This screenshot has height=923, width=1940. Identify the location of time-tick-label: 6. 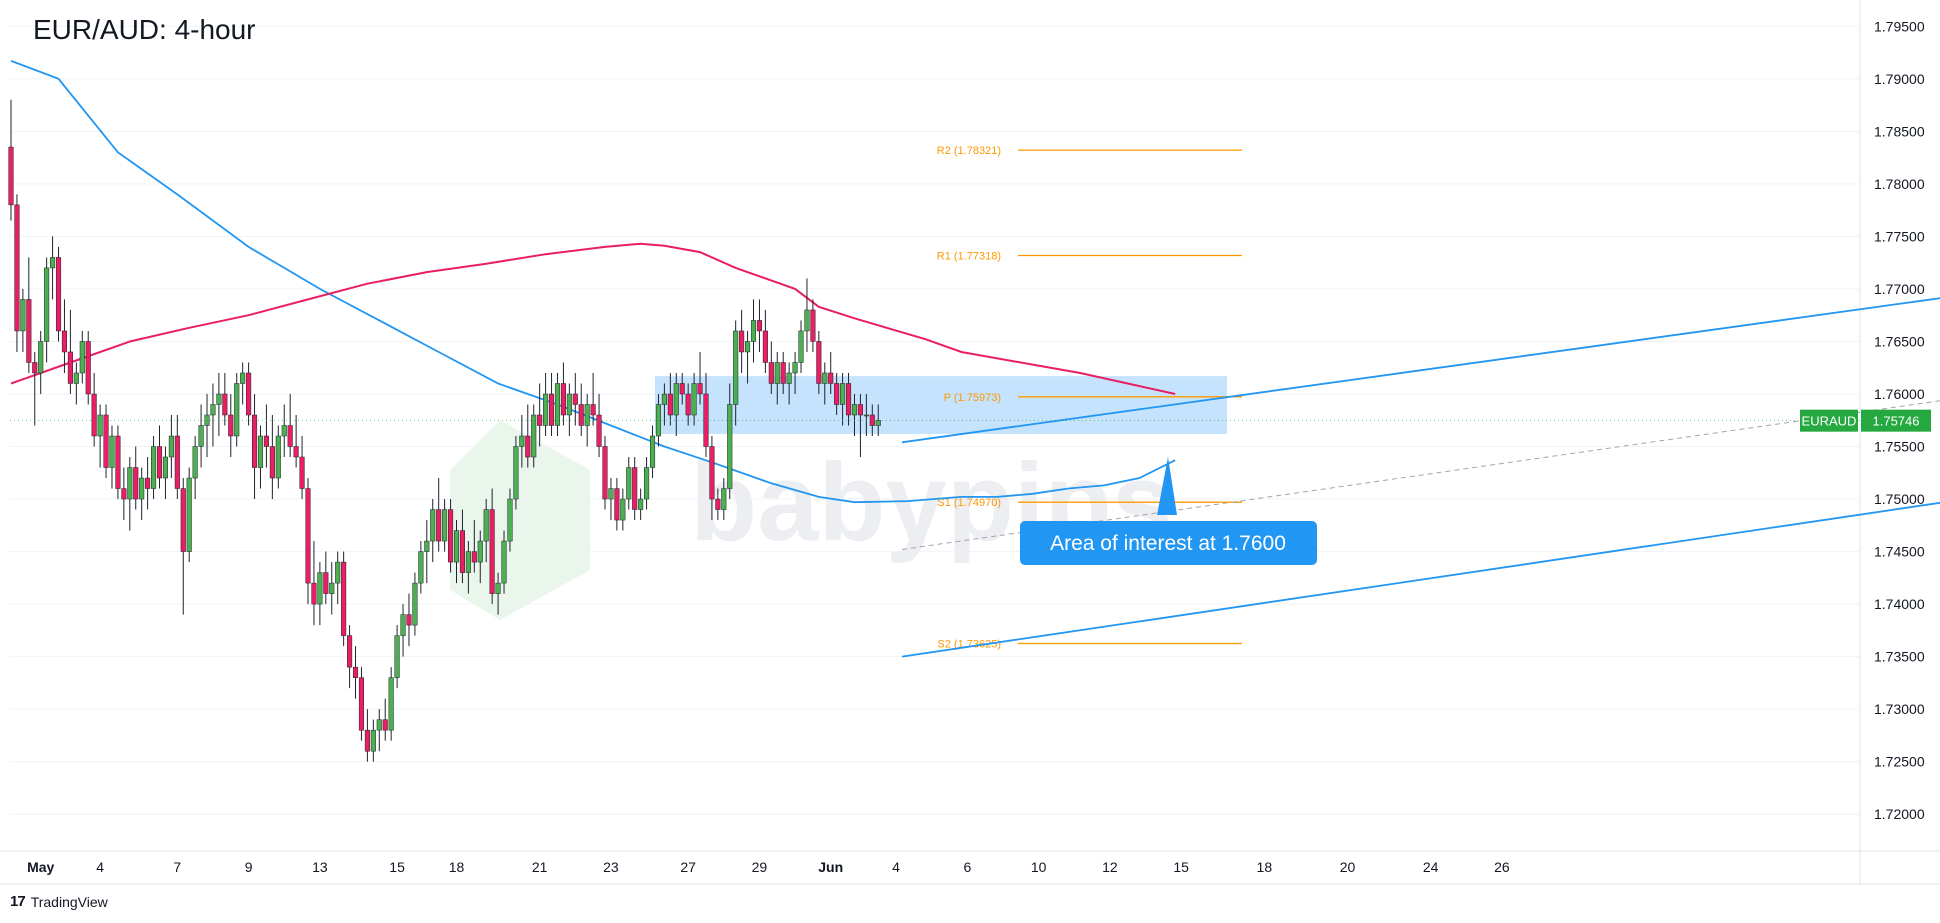
(967, 867).